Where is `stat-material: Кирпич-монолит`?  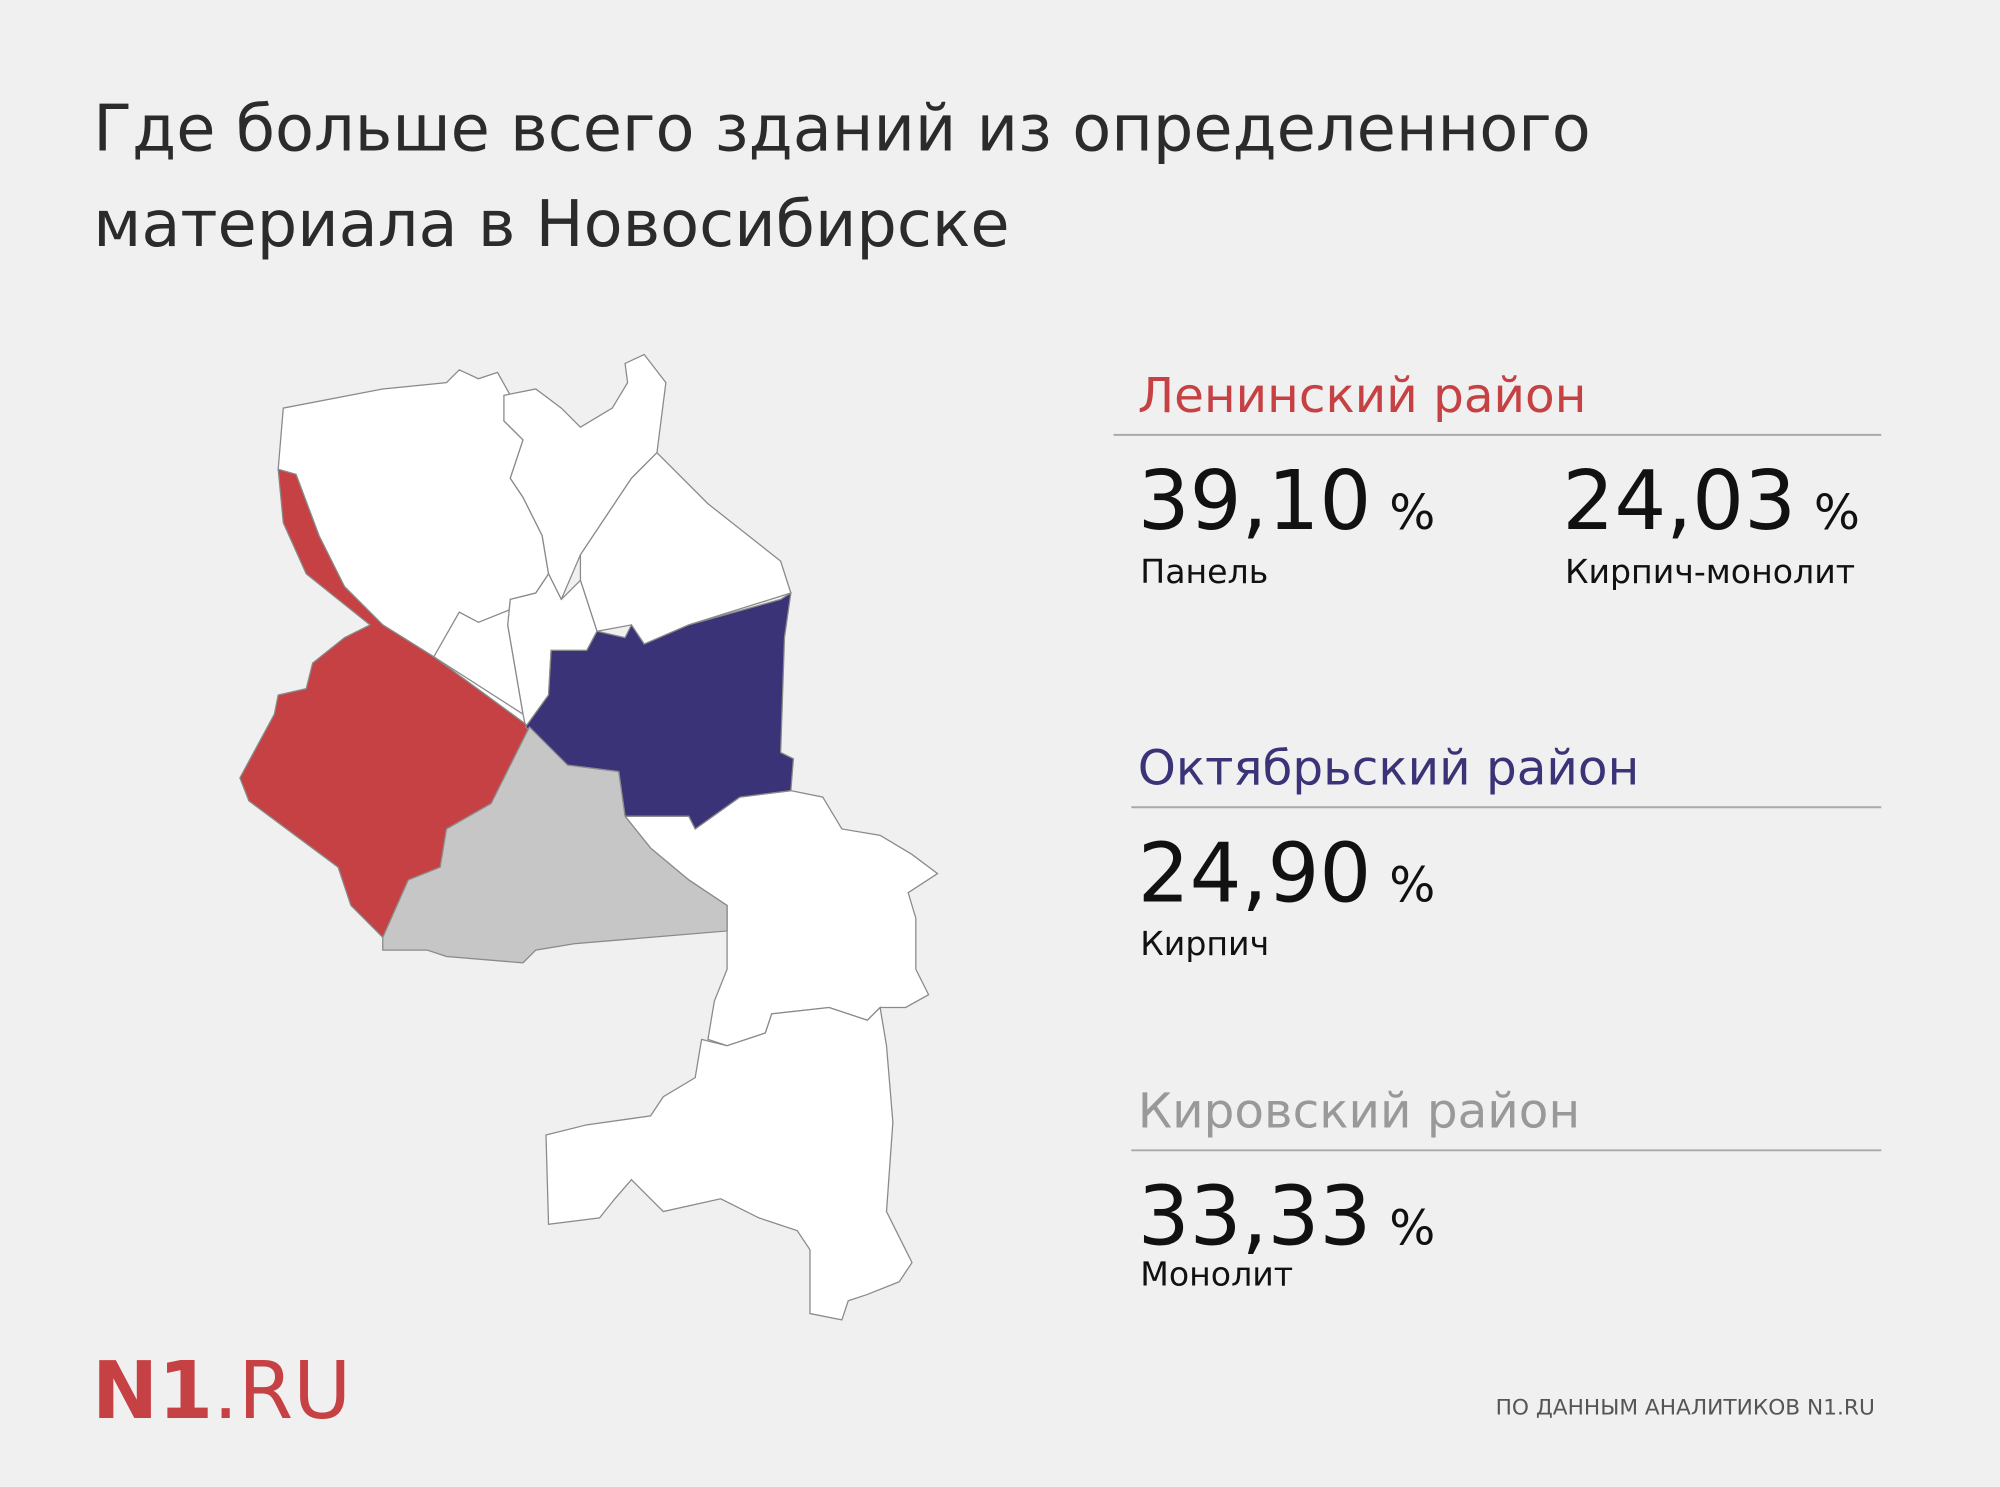 stat-material: Кирпич-монолит is located at coordinates (1710, 571).